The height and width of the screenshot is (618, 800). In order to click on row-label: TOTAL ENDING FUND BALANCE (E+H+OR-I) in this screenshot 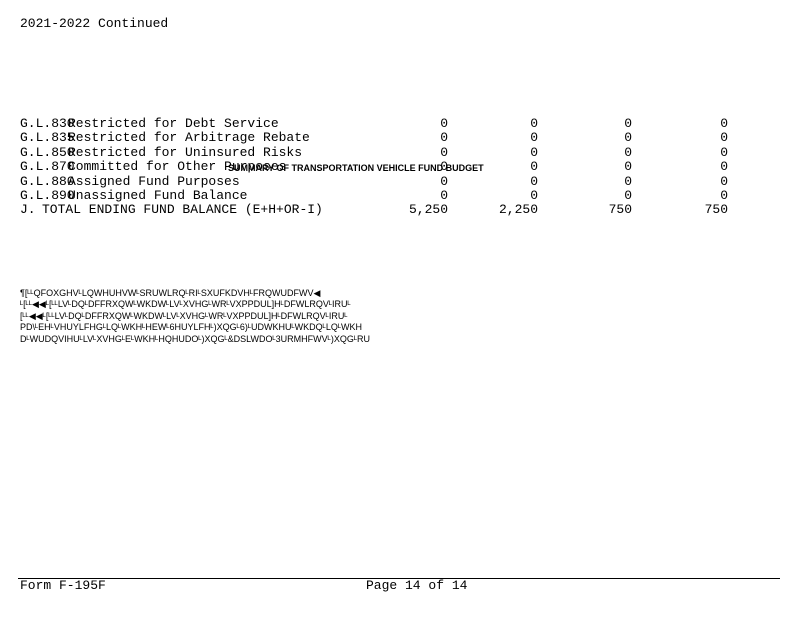, I will do `click(182, 209)`.